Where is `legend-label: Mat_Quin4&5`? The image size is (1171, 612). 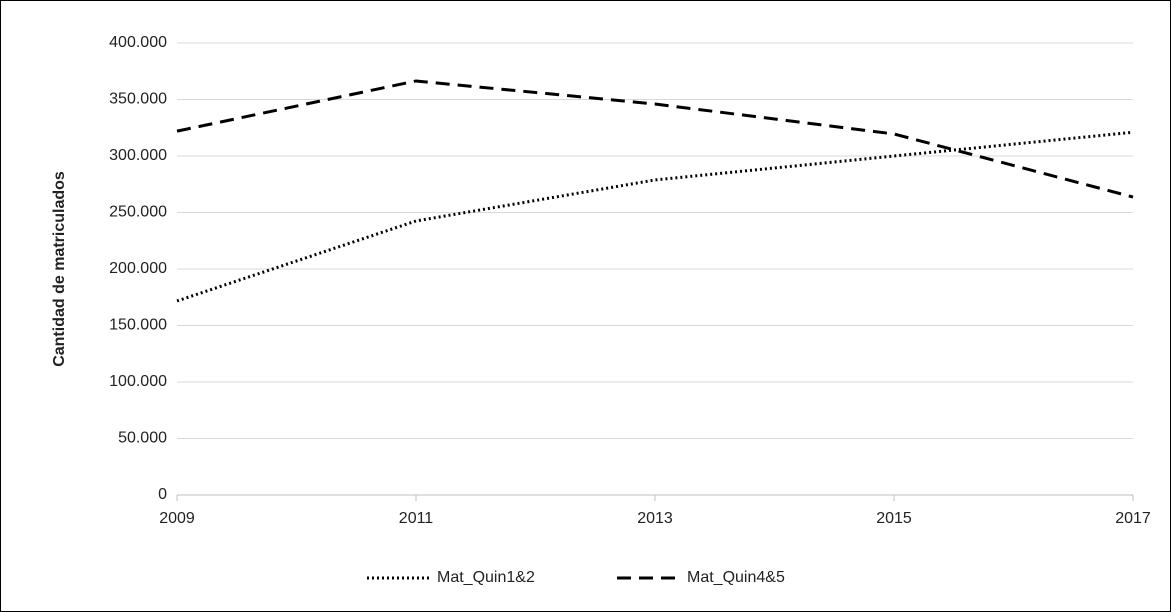 legend-label: Mat_Quin4&5 is located at coordinates (736, 577).